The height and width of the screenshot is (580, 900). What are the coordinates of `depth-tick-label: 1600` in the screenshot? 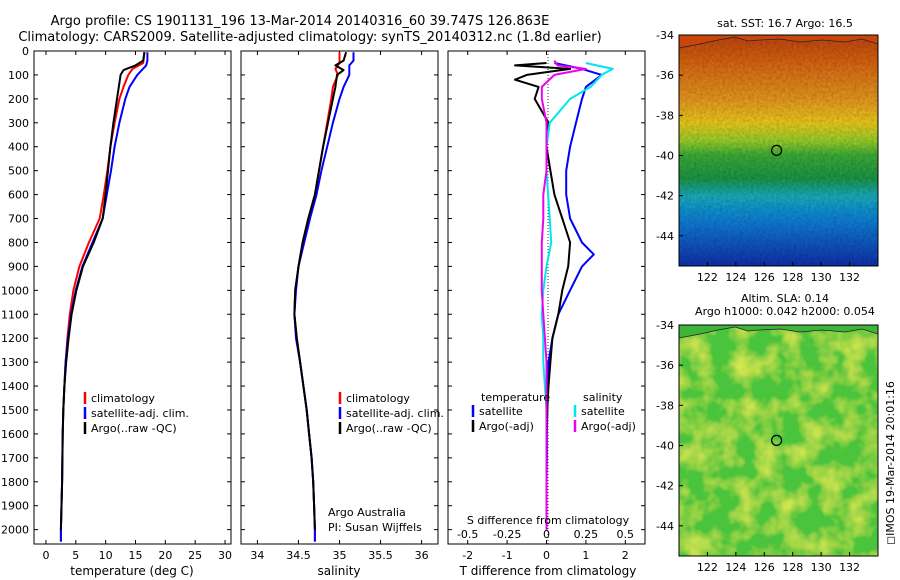 It's located at (15, 434).